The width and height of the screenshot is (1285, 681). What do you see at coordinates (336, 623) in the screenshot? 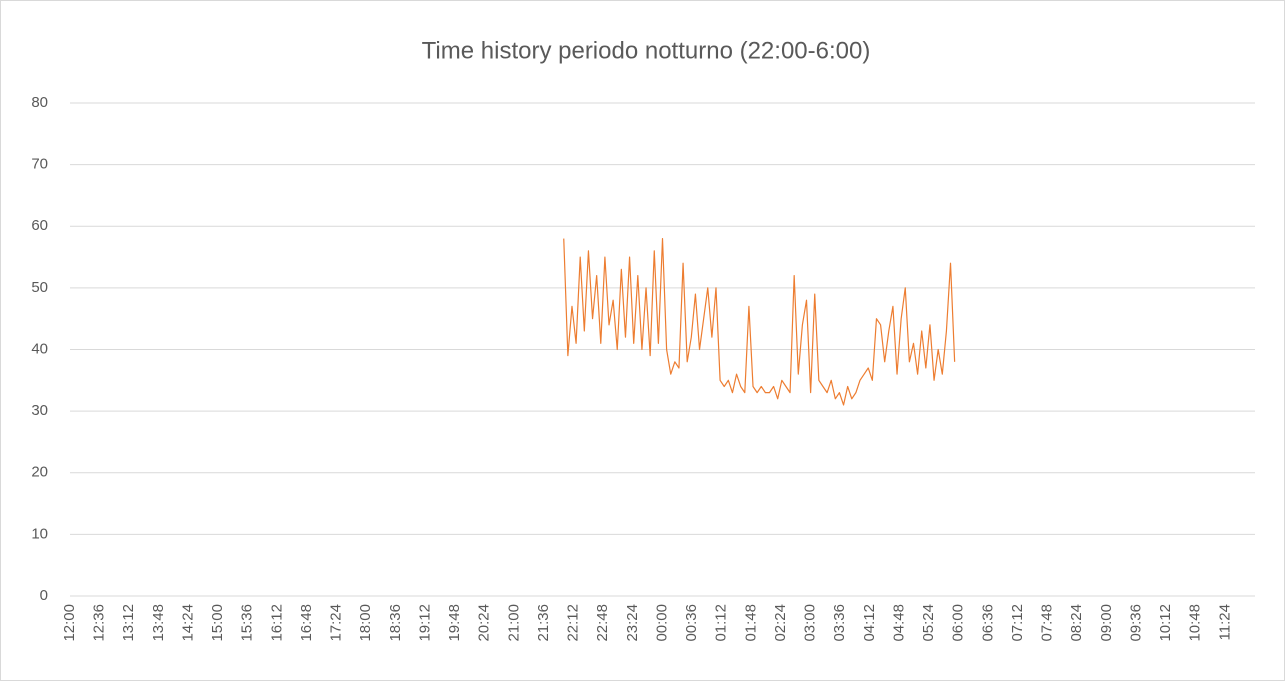
I see `x-tick-label: 17:24` at bounding box center [336, 623].